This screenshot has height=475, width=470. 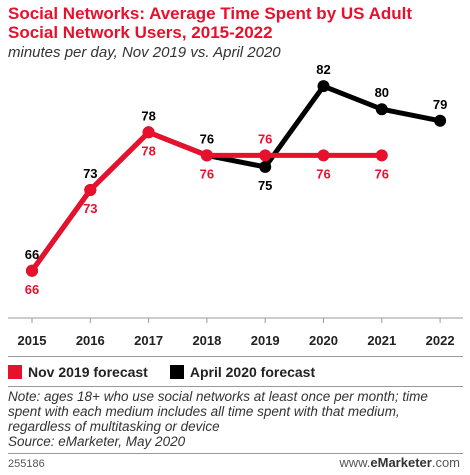 What do you see at coordinates (207, 138) in the screenshot?
I see `data-label-april-2020: 76` at bounding box center [207, 138].